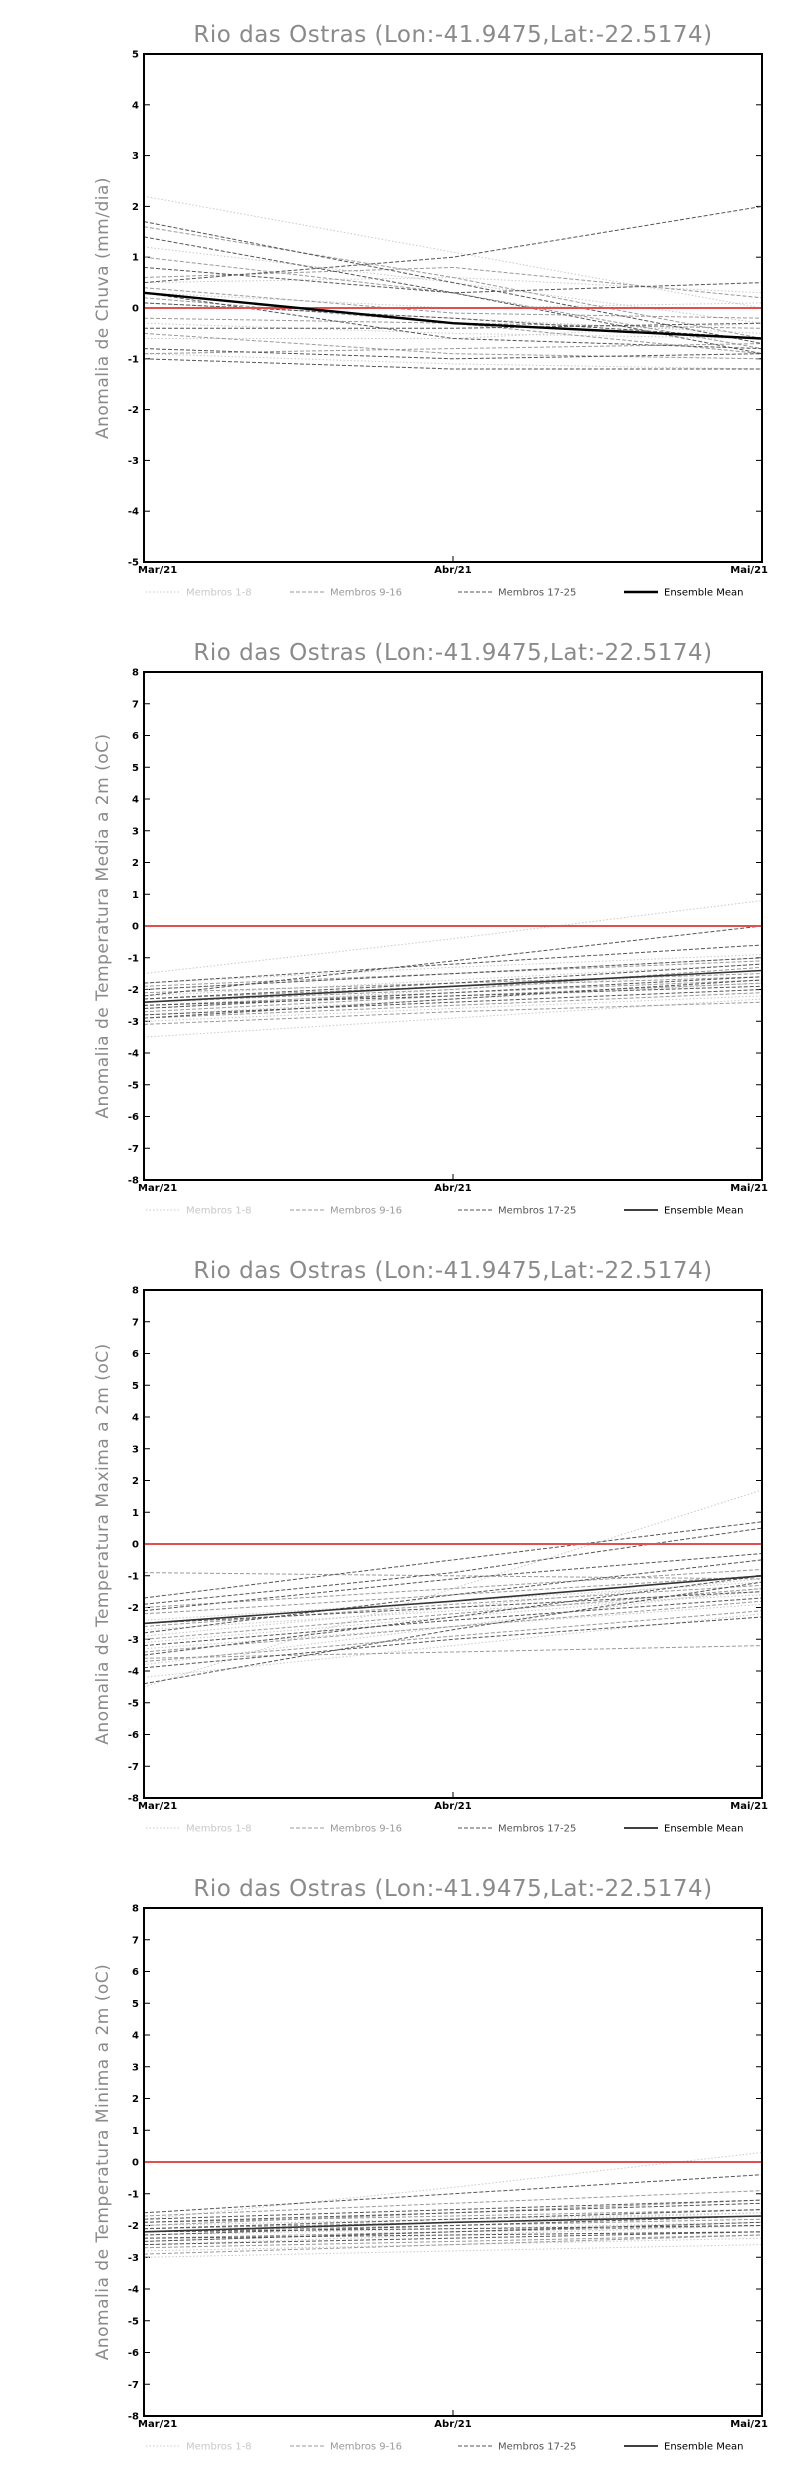 The height and width of the screenshot is (2476, 800). What do you see at coordinates (135, 2099) in the screenshot?
I see `y-tick-label: 2` at bounding box center [135, 2099].